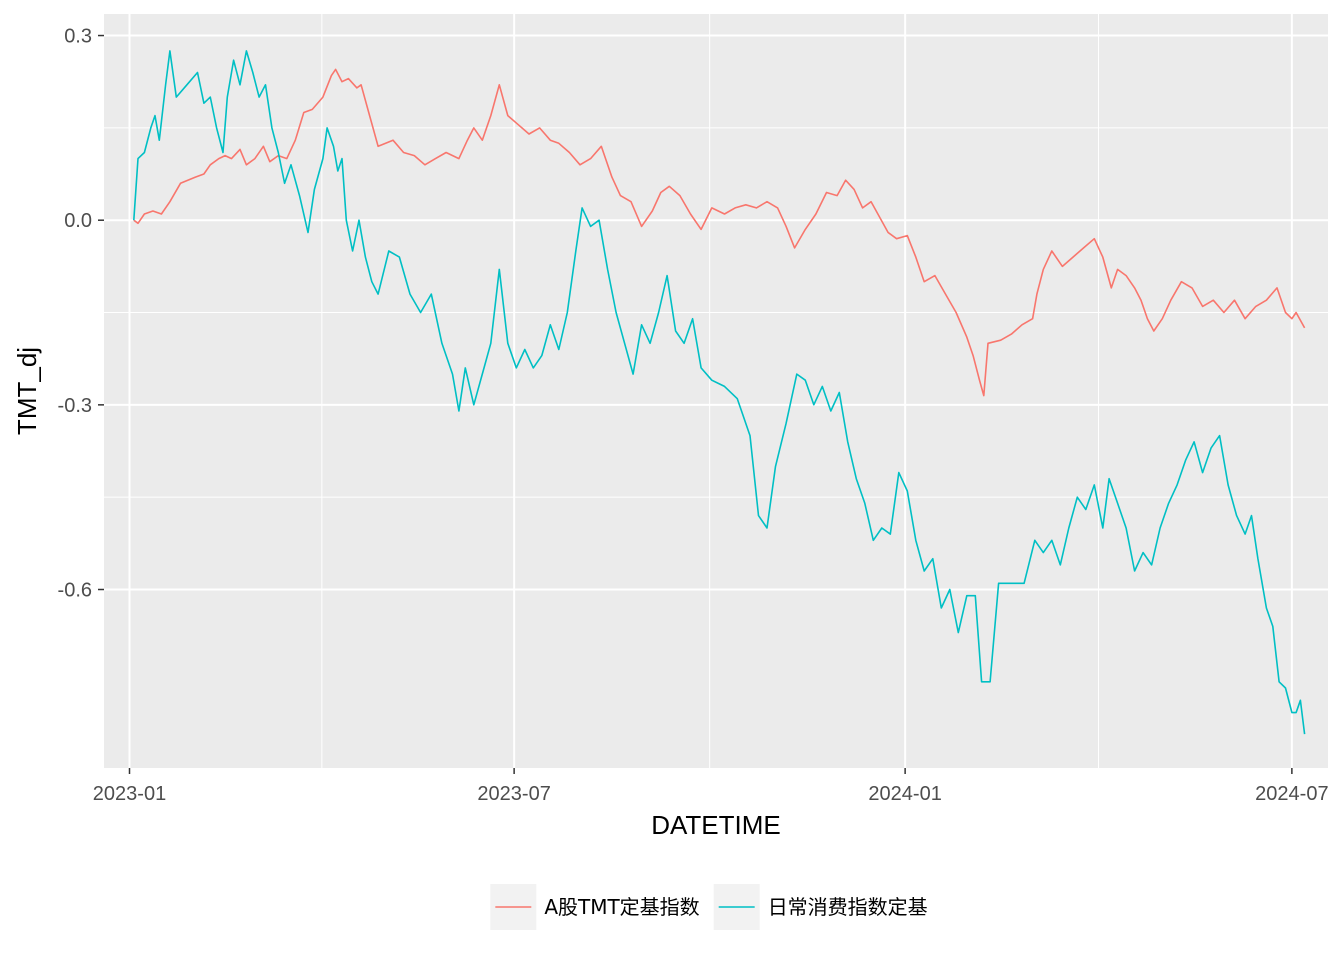  I want to click on y-tick-label: 0.0, so click(78, 221).